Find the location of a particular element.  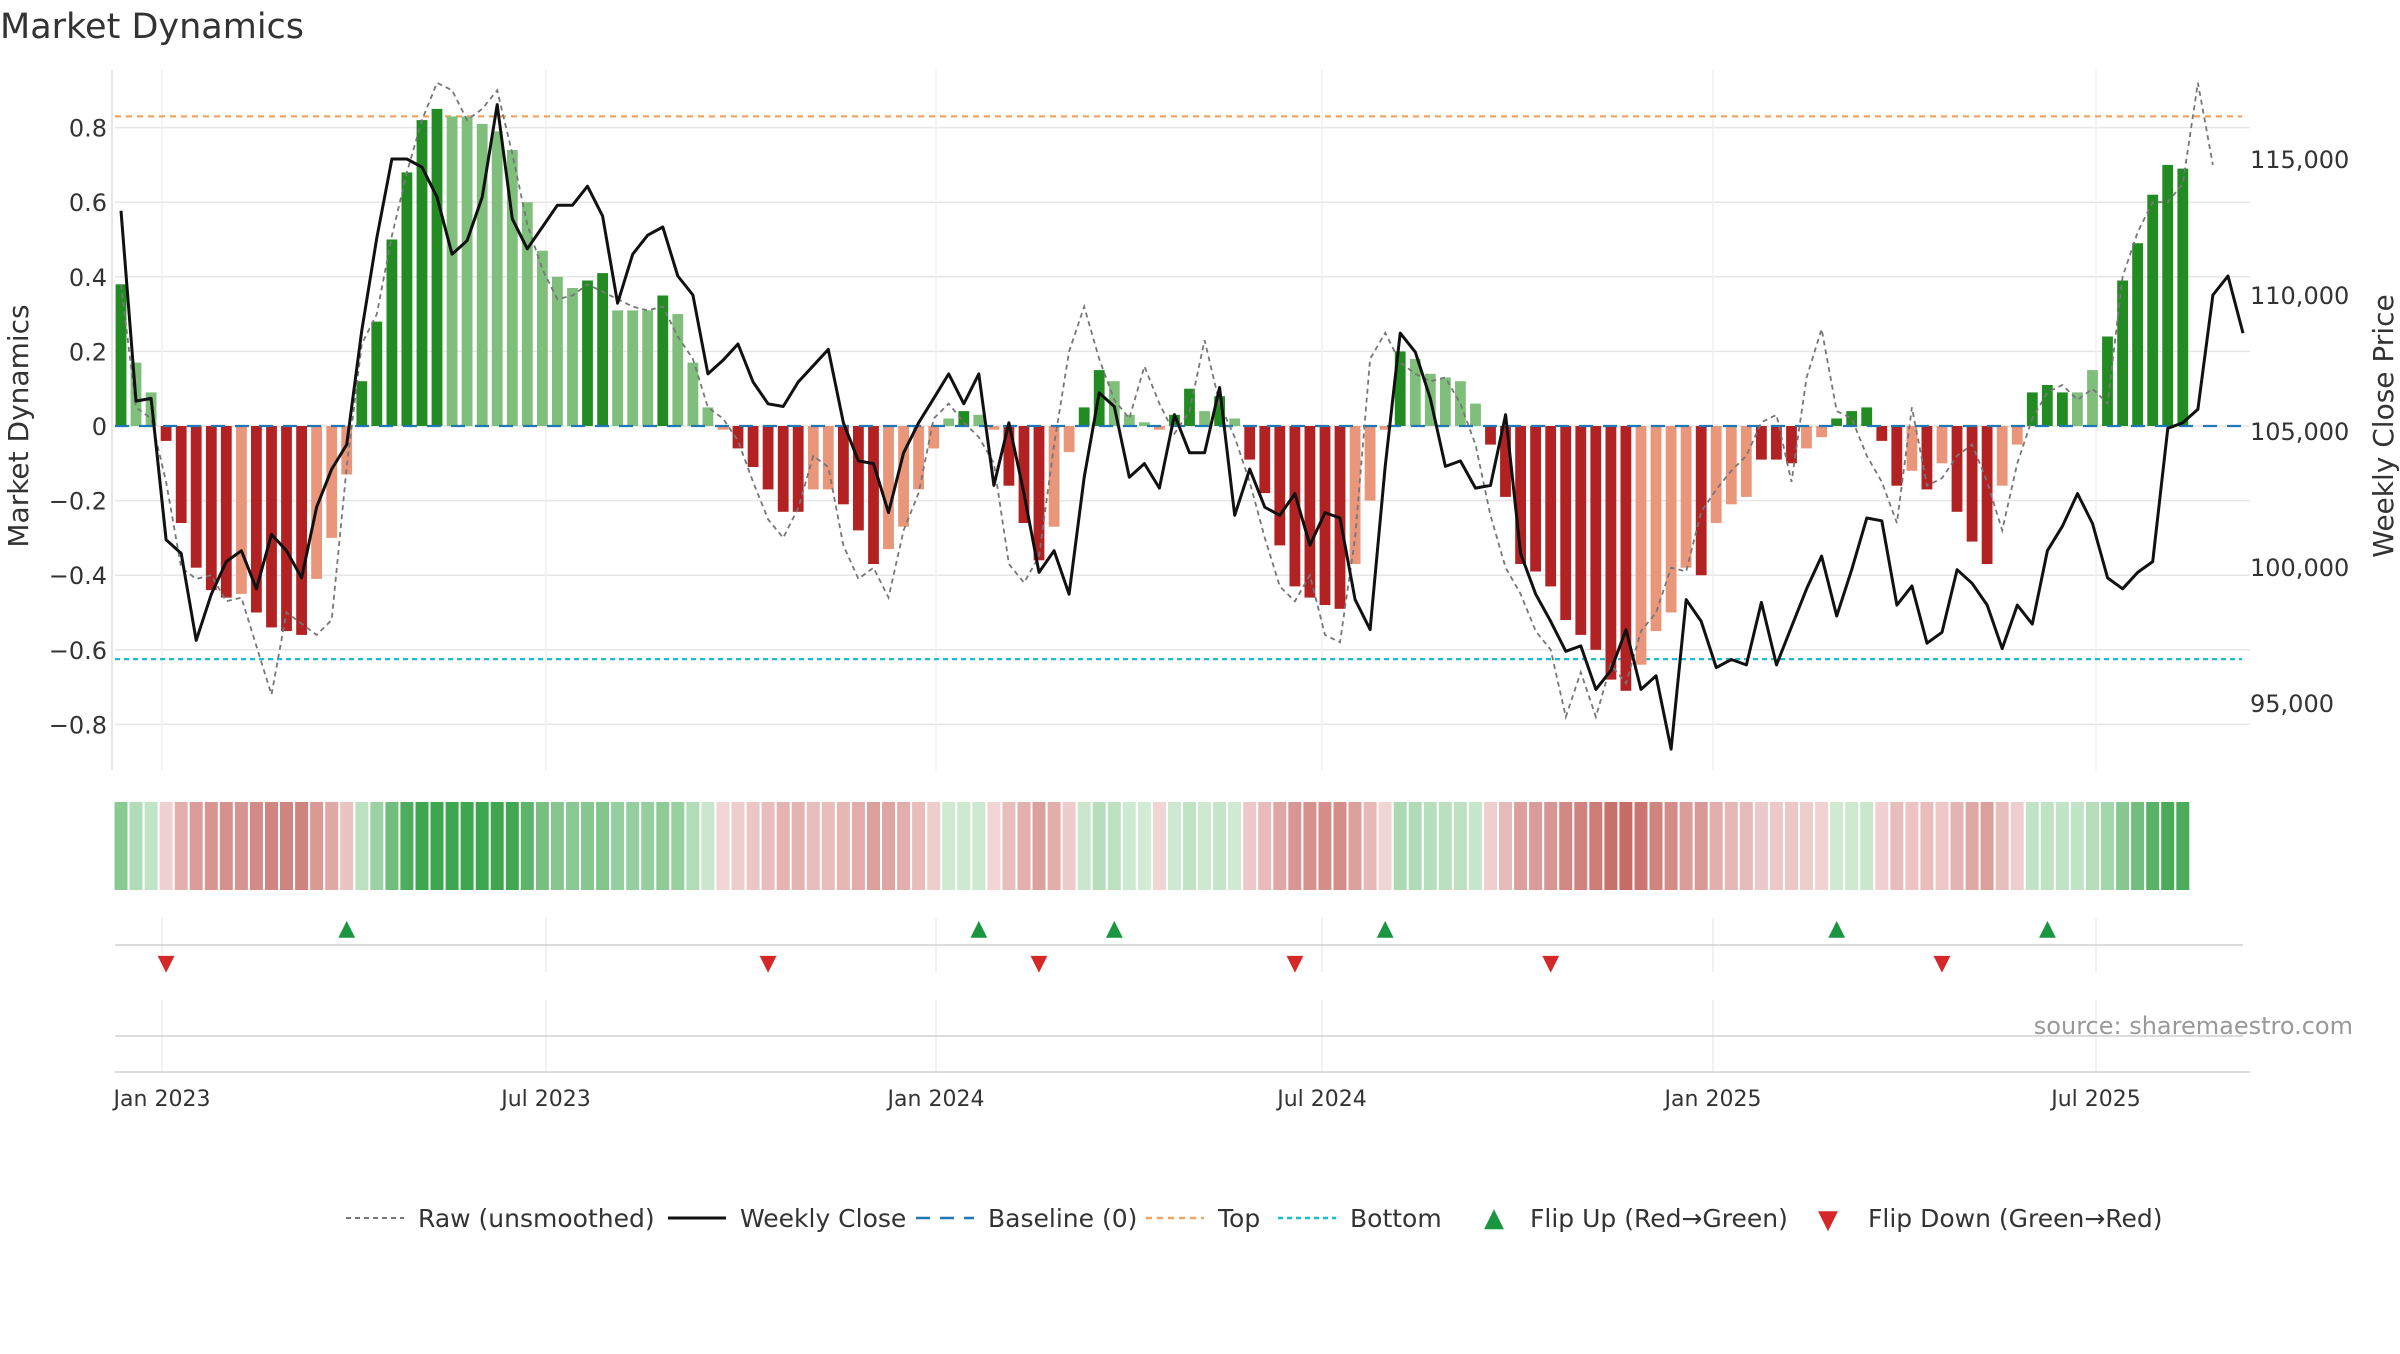

y-tick-label: 0 is located at coordinates (99, 427).